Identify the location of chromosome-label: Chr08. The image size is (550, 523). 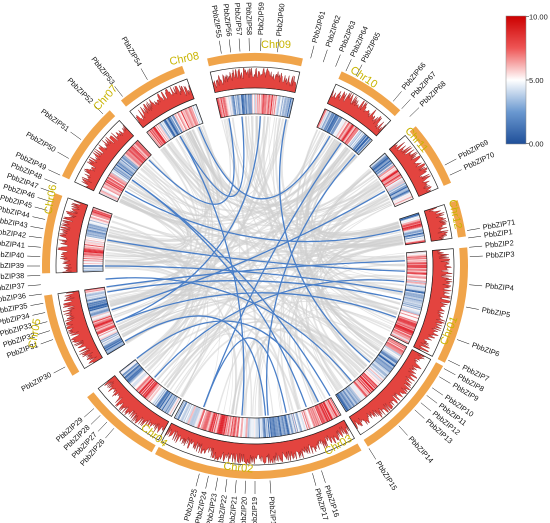
(184, 59).